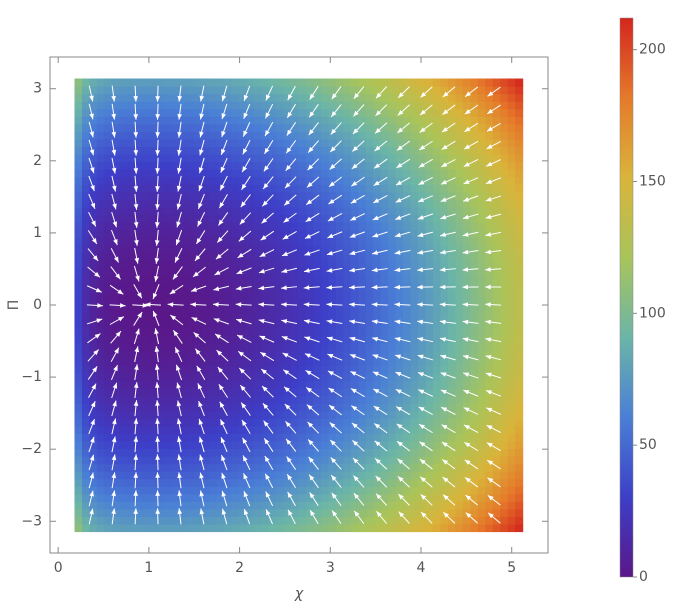 The image size is (673, 612). What do you see at coordinates (511, 568) in the screenshot?
I see `x-tick-label: 5` at bounding box center [511, 568].